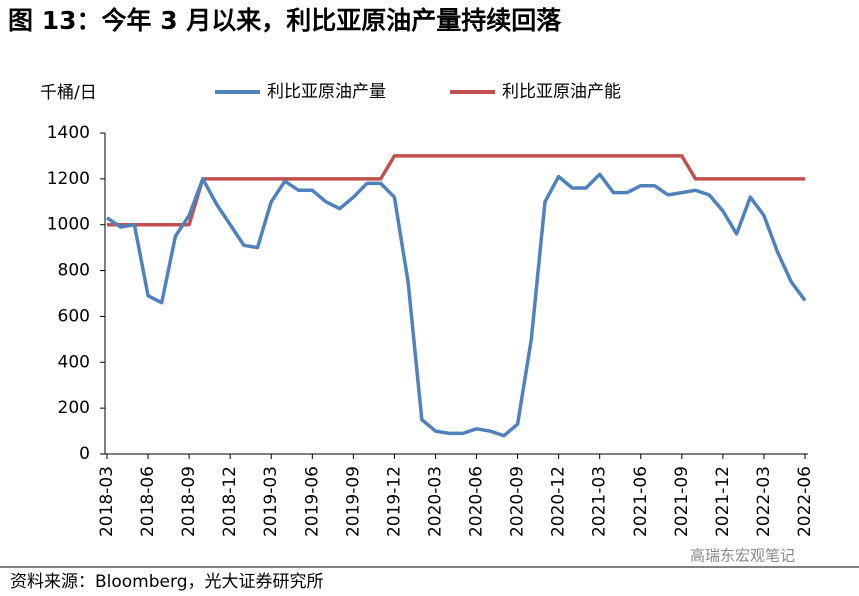 This screenshot has height=596, width=859. What do you see at coordinates (74, 271) in the screenshot?
I see `y-tick-label: 800` at bounding box center [74, 271].